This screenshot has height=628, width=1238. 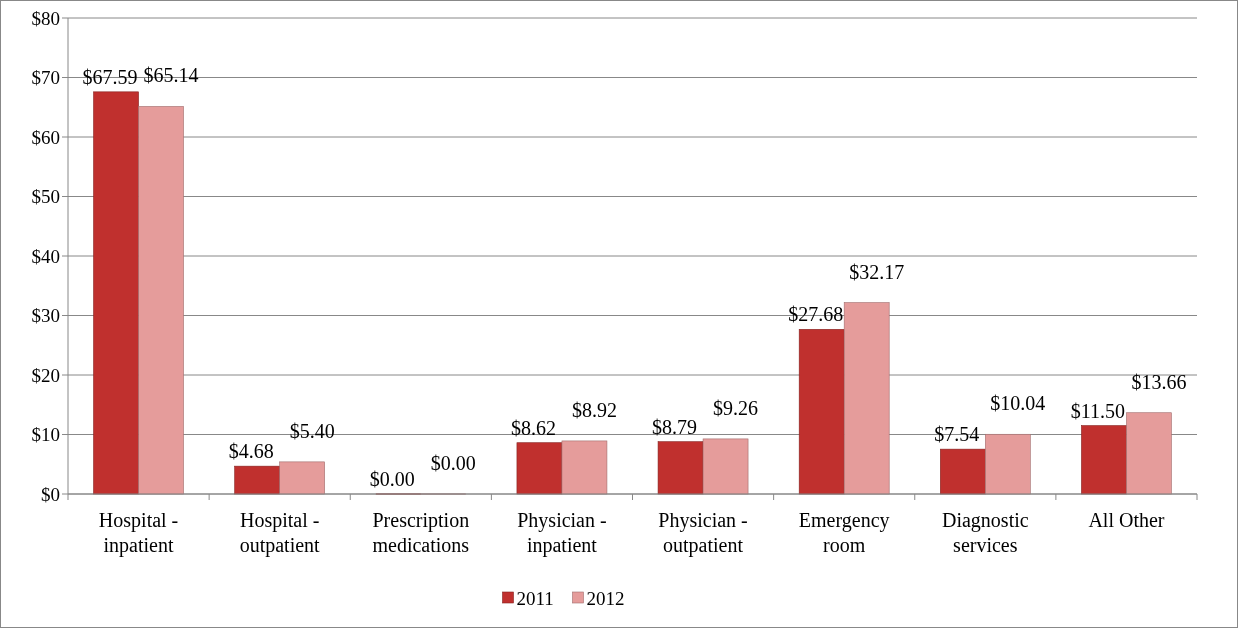 What do you see at coordinates (45, 78) in the screenshot?
I see `y-tick-label: $70` at bounding box center [45, 78].